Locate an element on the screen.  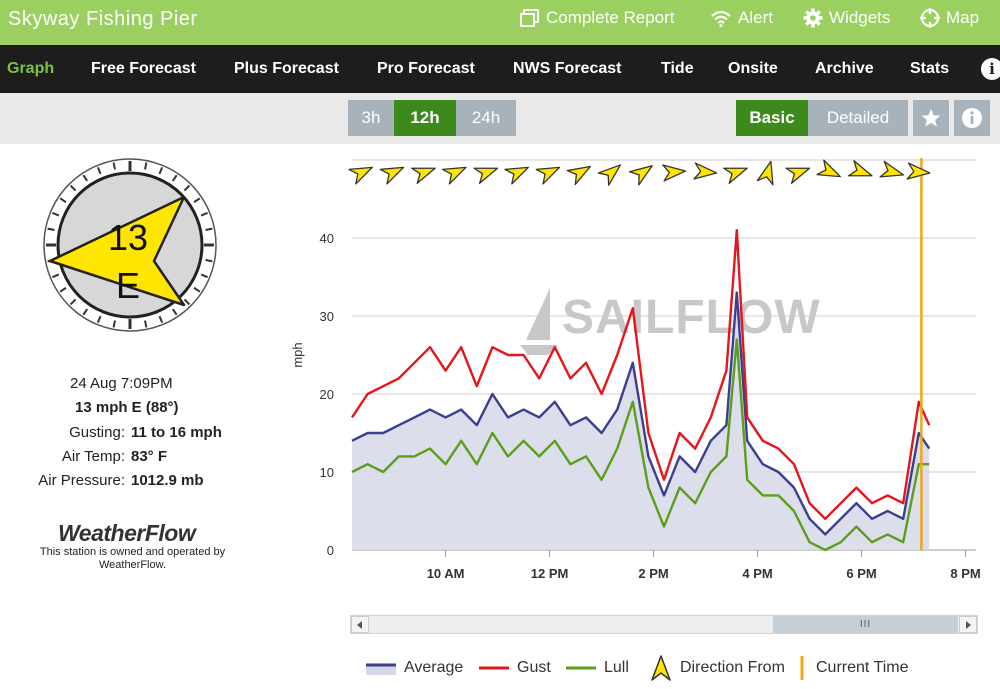
nav-pro-forecast: Pro Forecast is located at coordinates (426, 68).